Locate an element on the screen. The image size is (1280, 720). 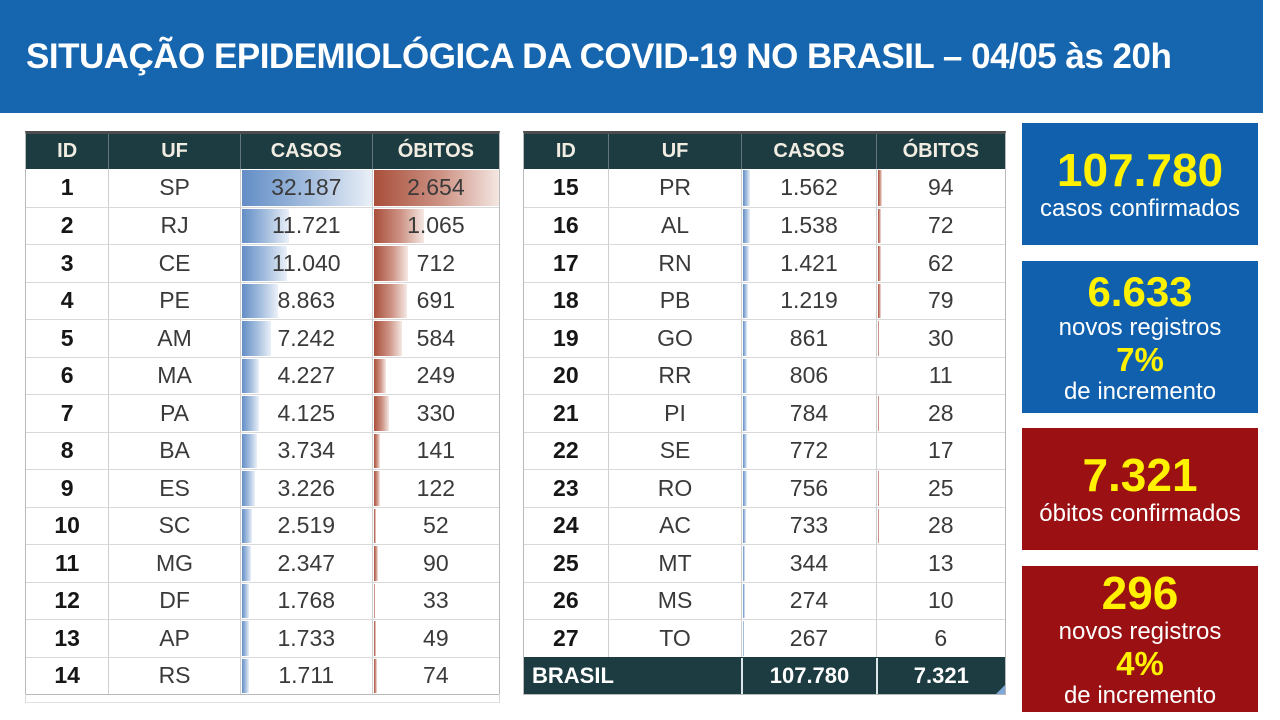
corner-triangle-icon is located at coordinates (1000, 689).